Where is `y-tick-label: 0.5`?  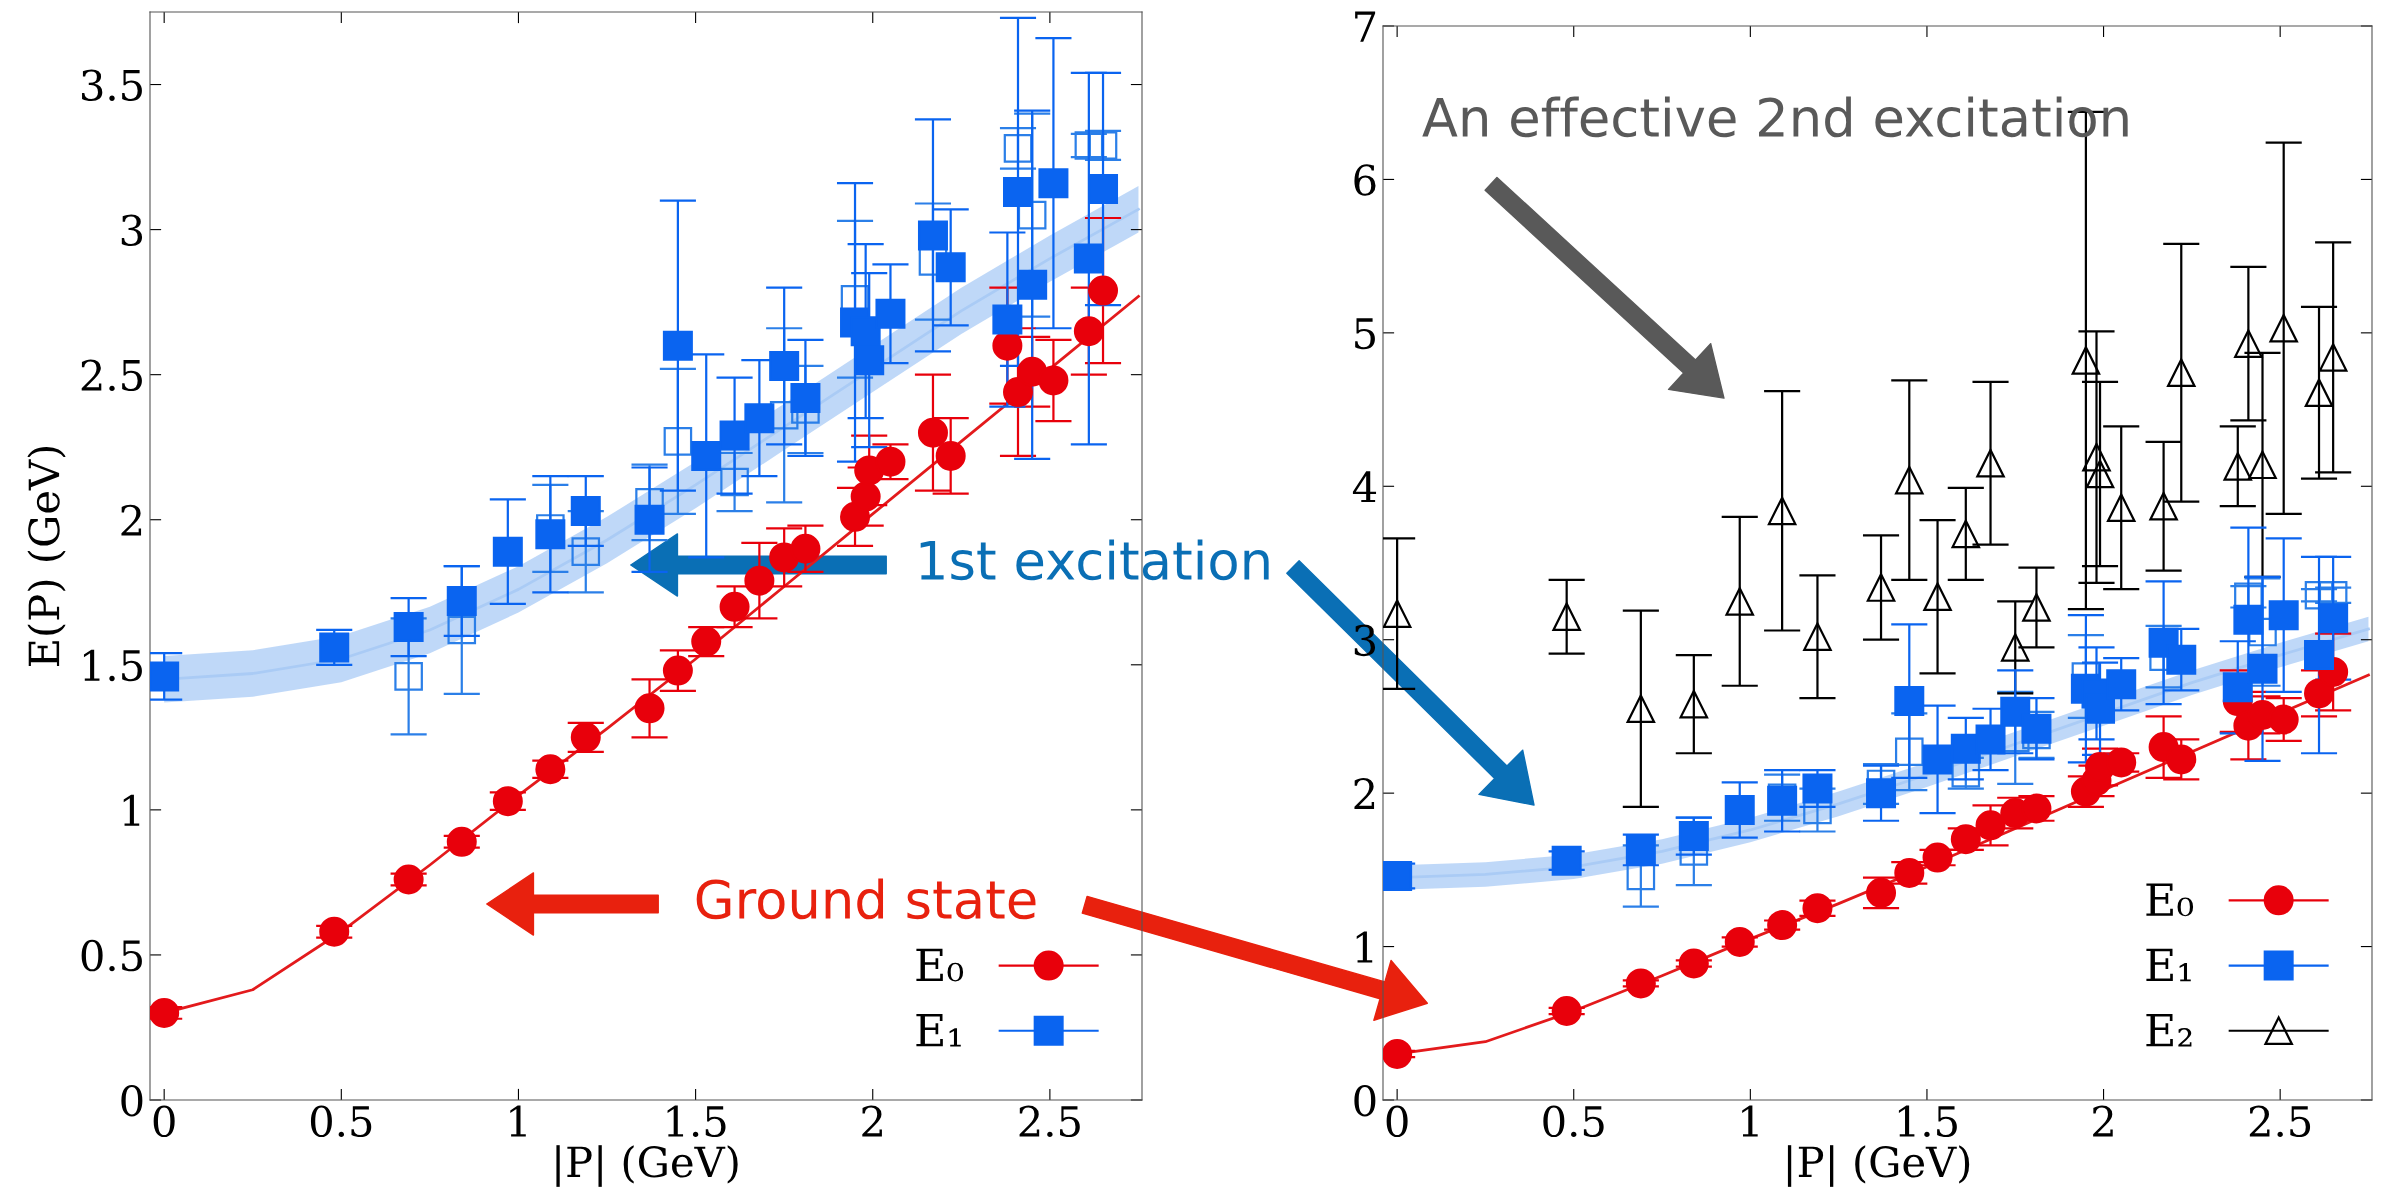
y-tick-label: 0.5 is located at coordinates (111, 955).